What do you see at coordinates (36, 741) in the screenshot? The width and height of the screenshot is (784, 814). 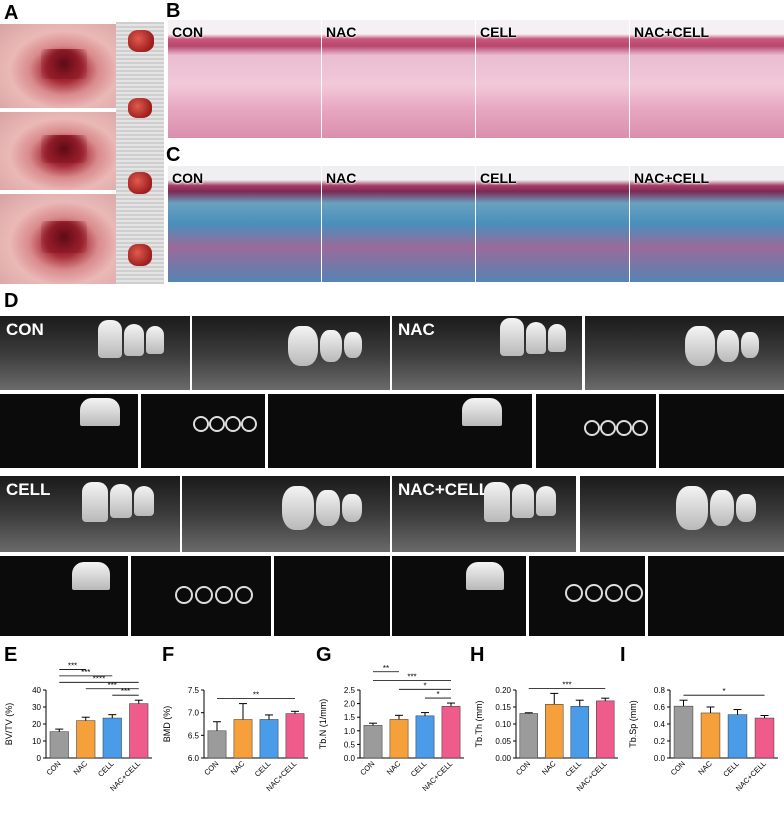 I see `y-tick-label: 10` at bounding box center [36, 741].